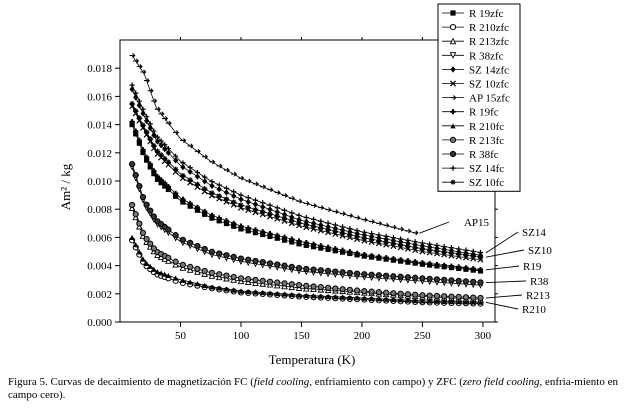 This screenshot has width=630, height=408. I want to click on annotation: R38, so click(517, 282).